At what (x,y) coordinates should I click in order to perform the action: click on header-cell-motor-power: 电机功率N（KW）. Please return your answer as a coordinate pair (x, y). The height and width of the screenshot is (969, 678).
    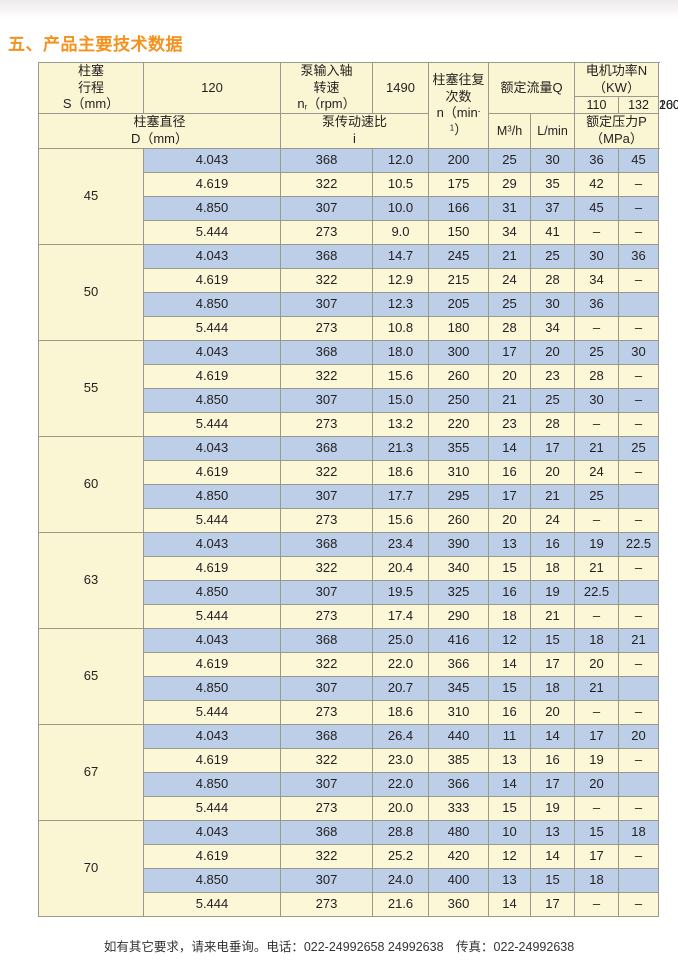
    Looking at the image, I should click on (616, 79).